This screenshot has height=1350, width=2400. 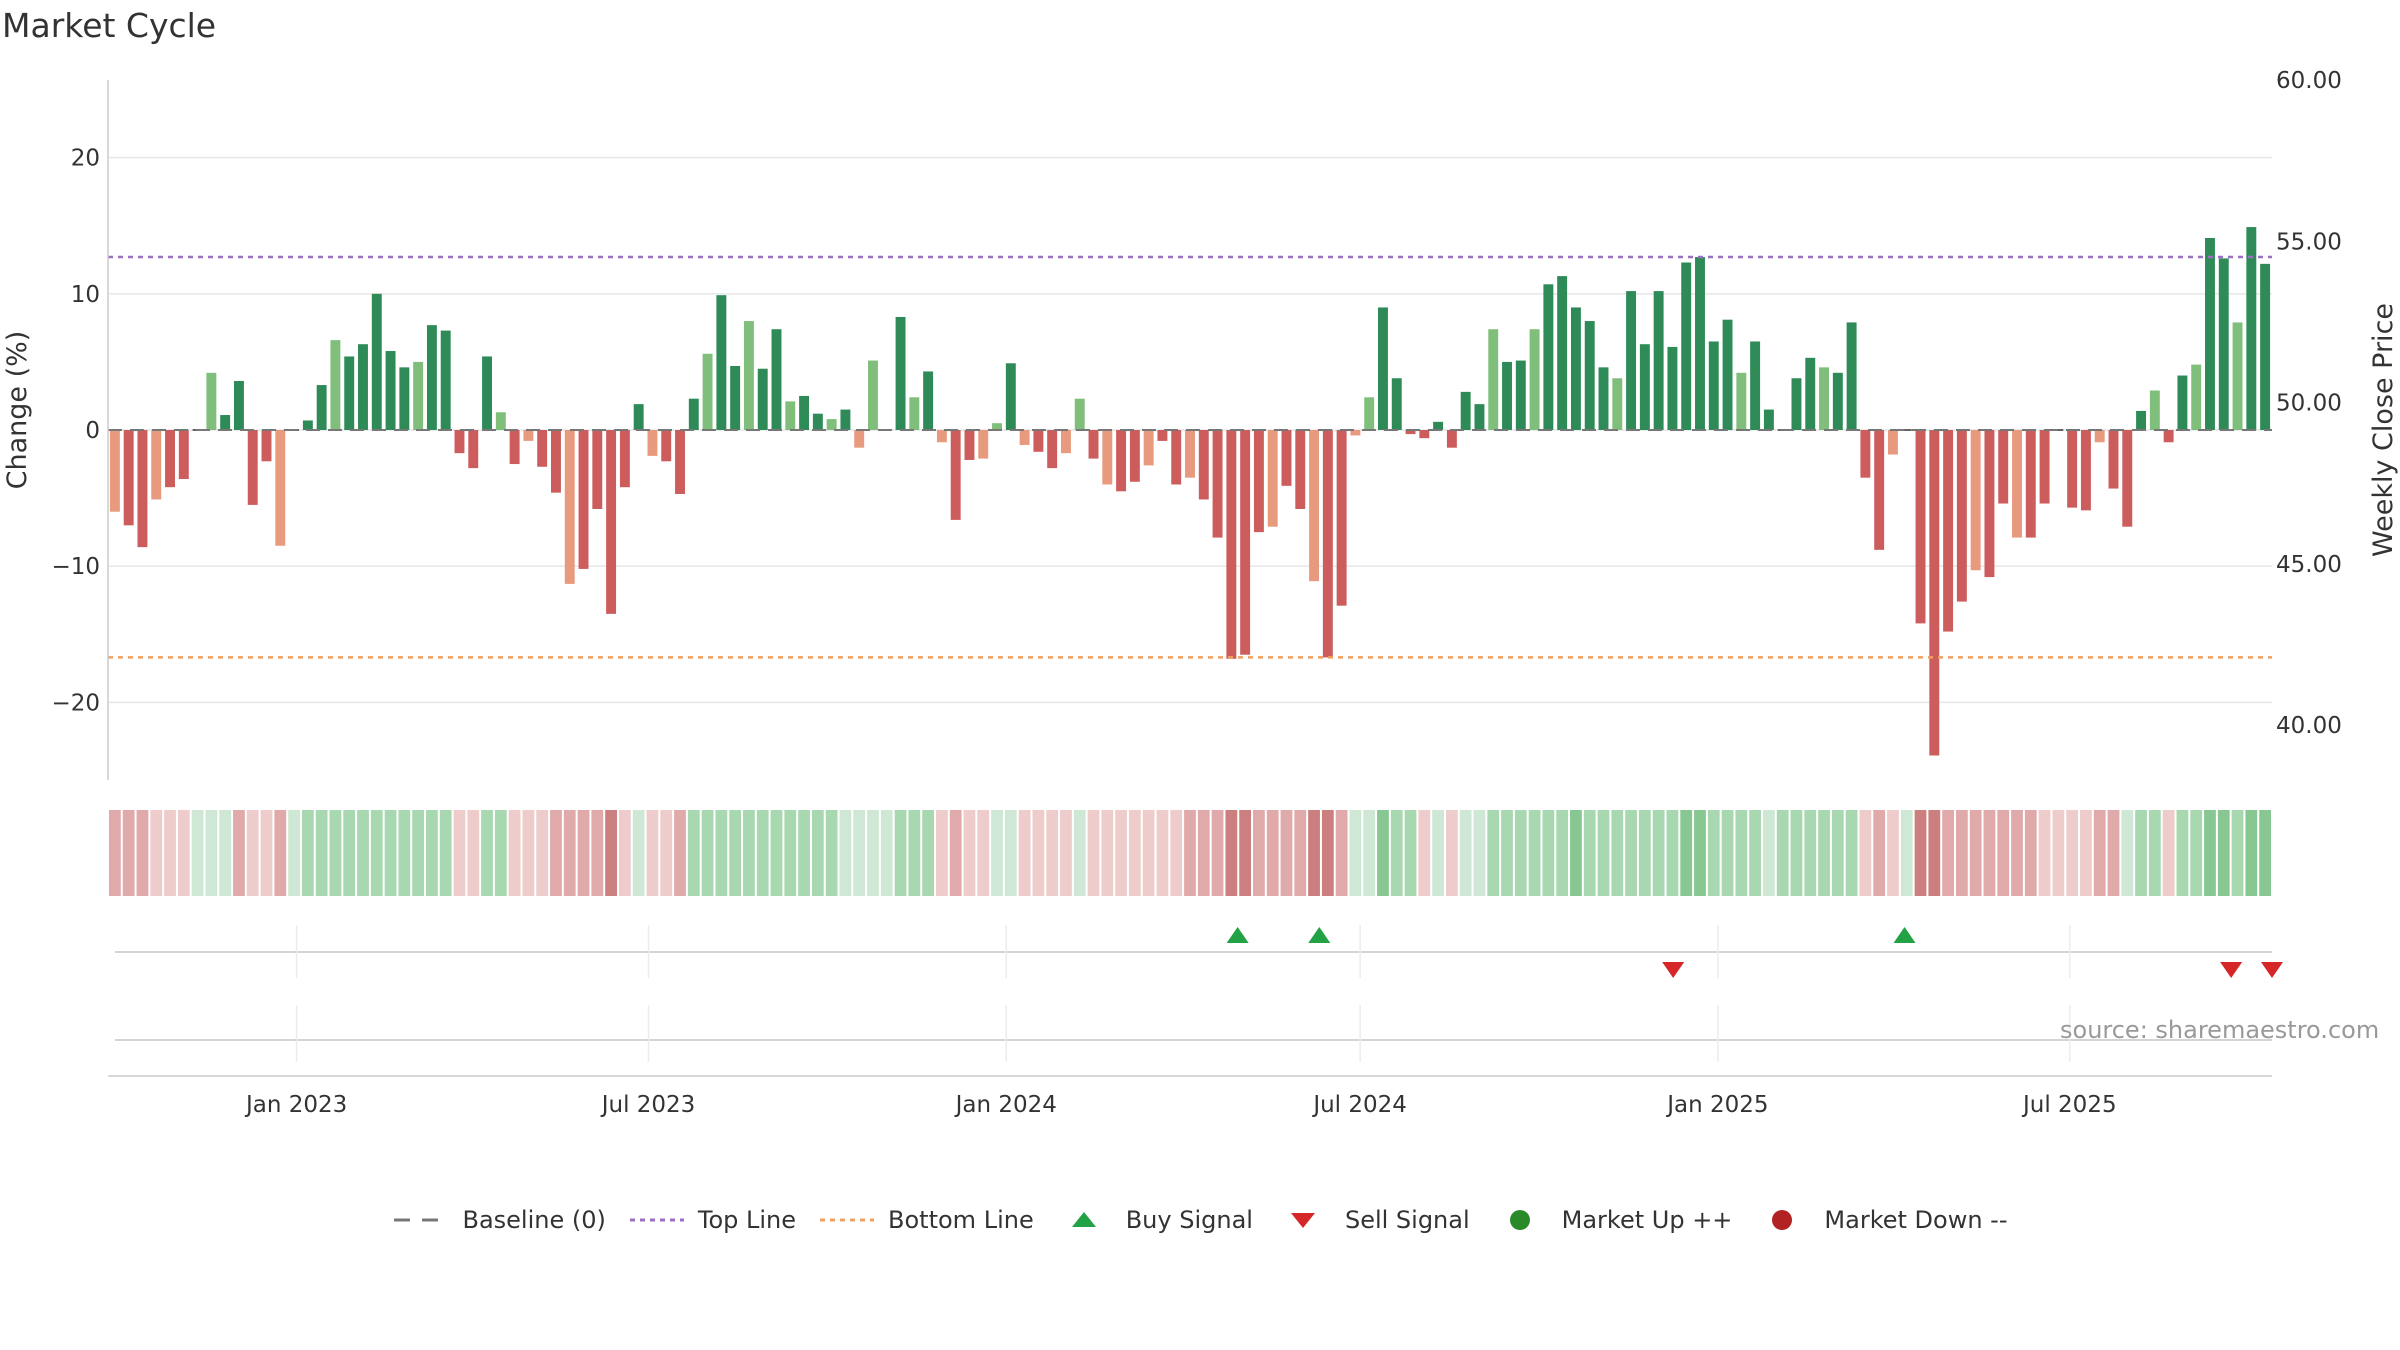 I want to click on x-tick-label: Jul 2025, so click(x=2069, y=1105).